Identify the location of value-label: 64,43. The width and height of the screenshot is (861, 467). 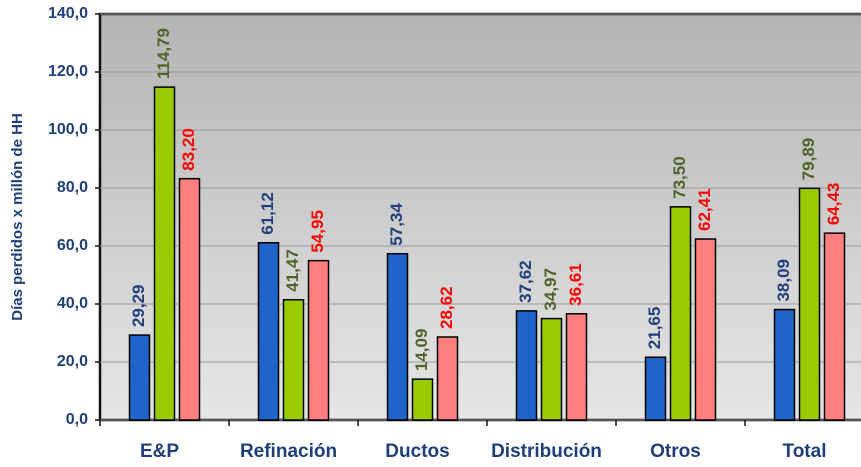
(833, 204).